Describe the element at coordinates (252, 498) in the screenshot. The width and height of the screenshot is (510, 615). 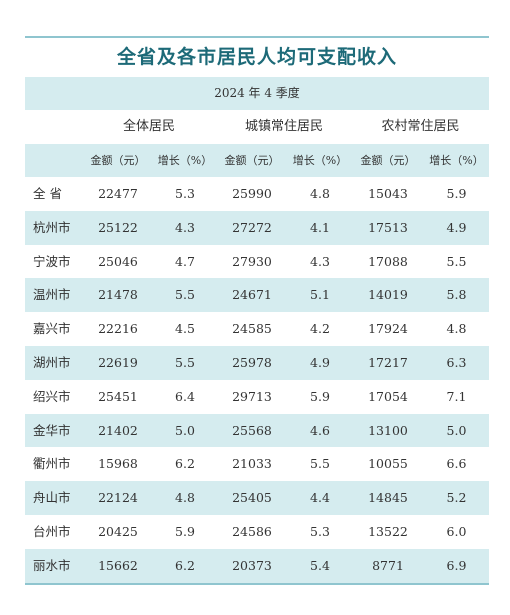
I see `cell-urban-amount: 25405` at that location.